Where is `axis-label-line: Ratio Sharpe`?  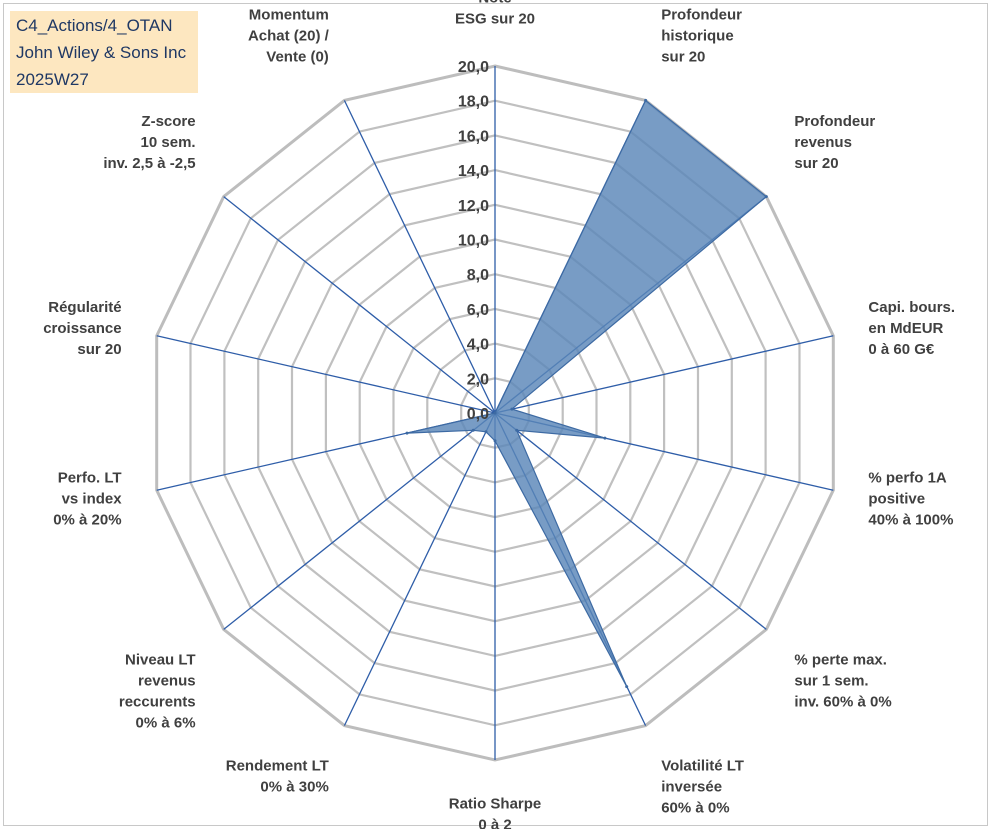 axis-label-line: Ratio Sharpe is located at coordinates (495, 804).